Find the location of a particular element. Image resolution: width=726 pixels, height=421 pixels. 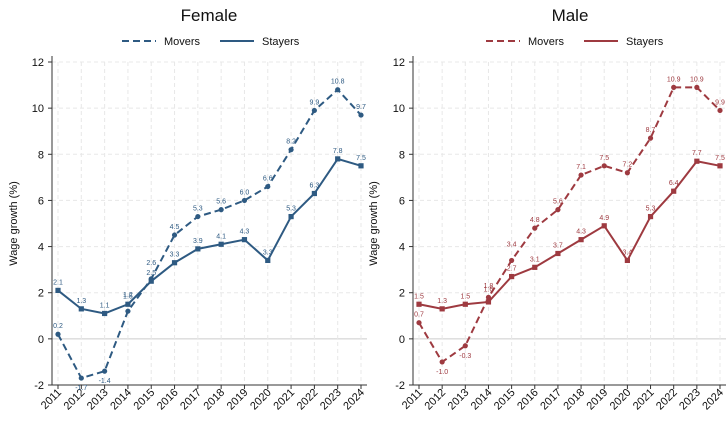

data-label: 3.1 is located at coordinates (535, 259).